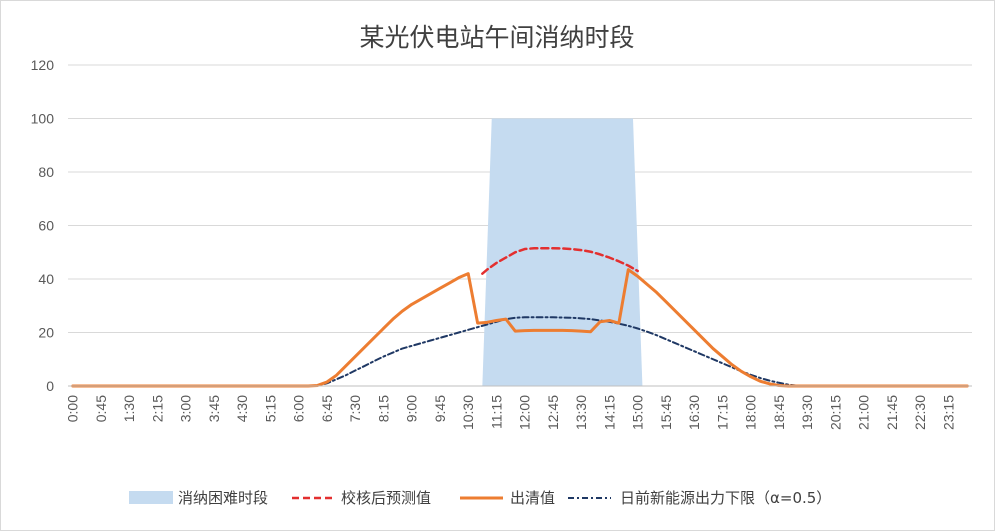 This screenshot has width=995, height=531. Describe the element at coordinates (920, 412) in the screenshot. I see `x-tick-label: 22:30` at that location.